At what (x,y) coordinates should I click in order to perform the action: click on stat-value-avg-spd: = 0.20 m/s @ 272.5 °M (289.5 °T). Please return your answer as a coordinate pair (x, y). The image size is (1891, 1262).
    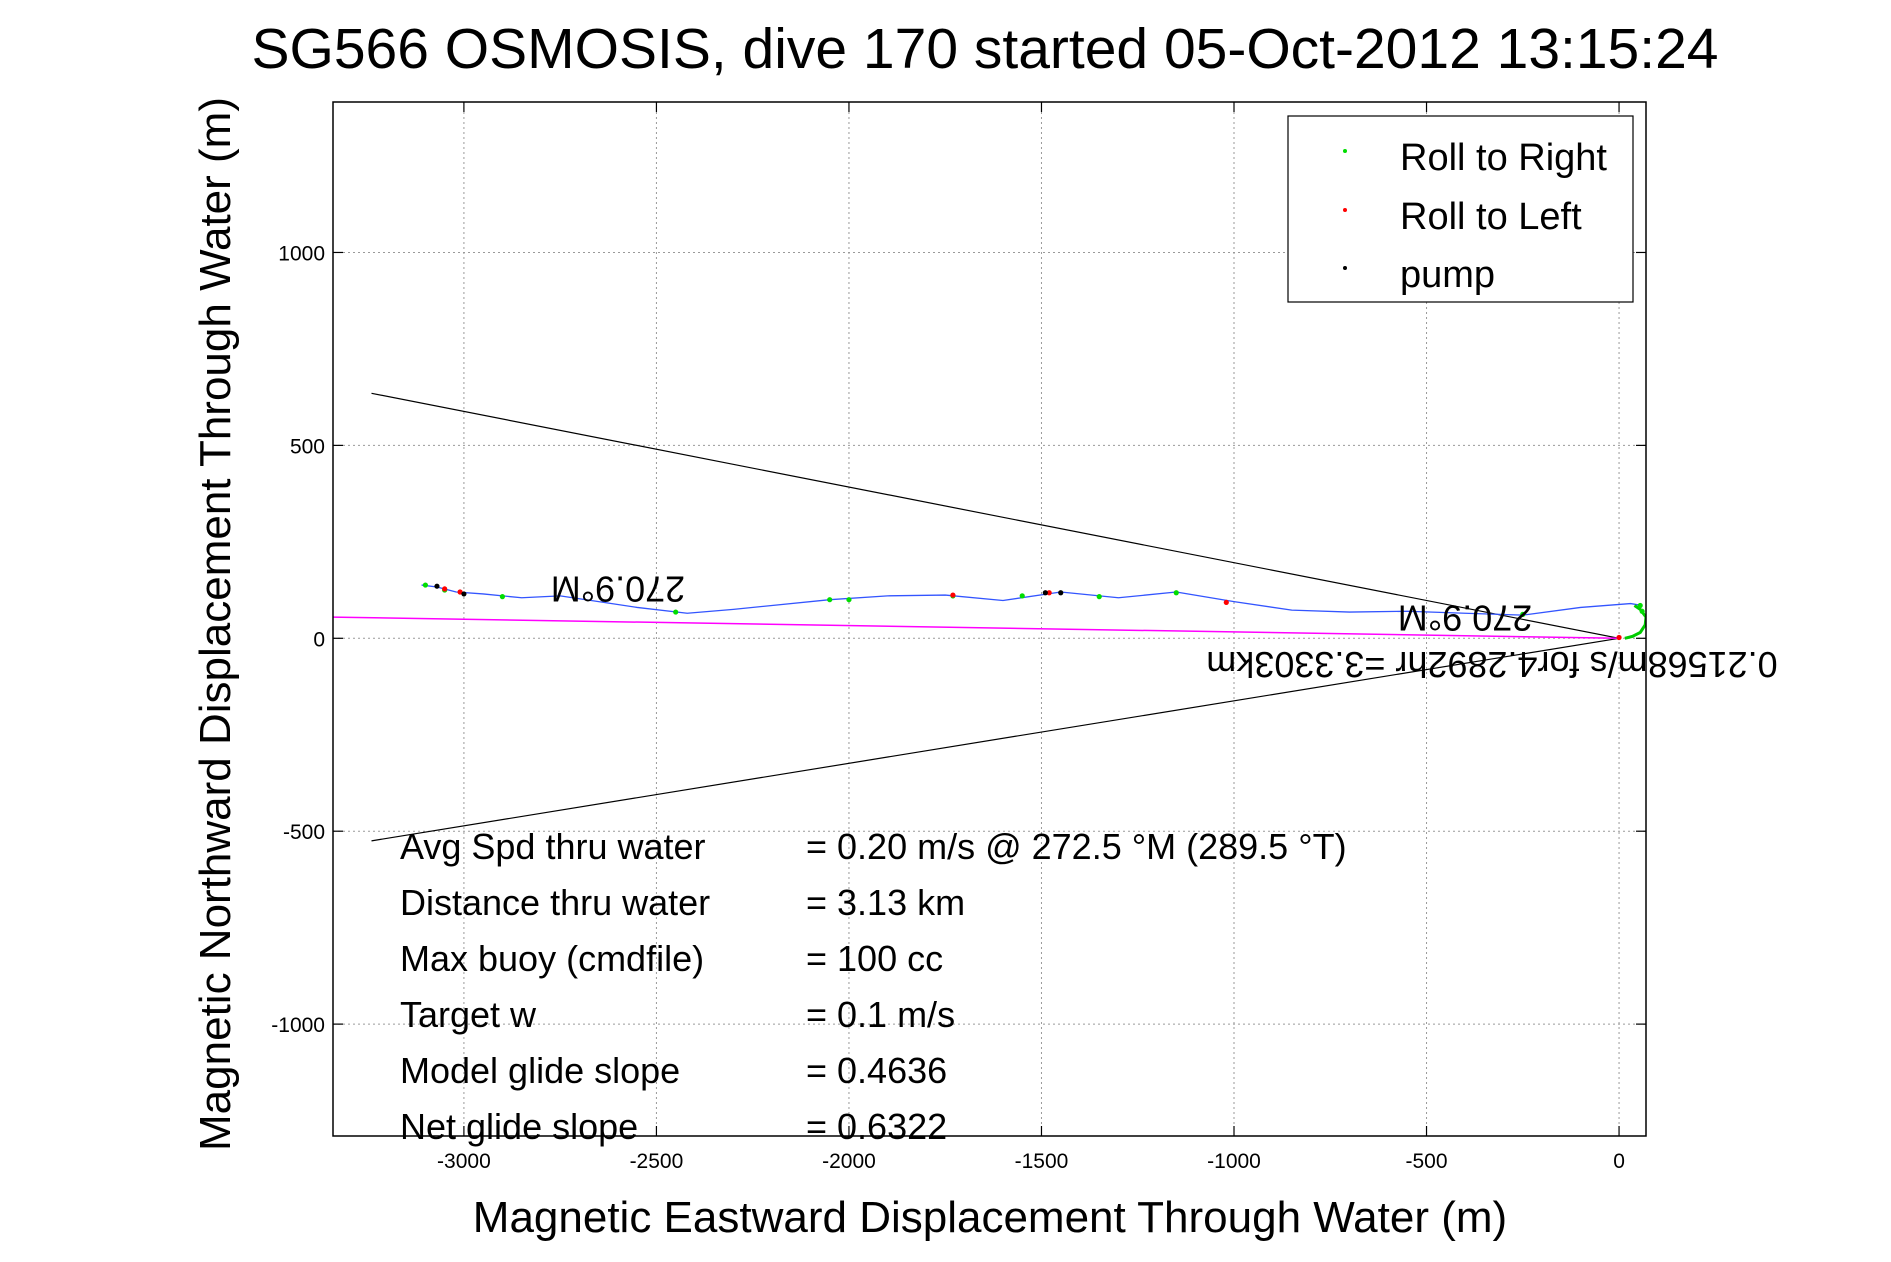
    Looking at the image, I should click on (1076, 846).